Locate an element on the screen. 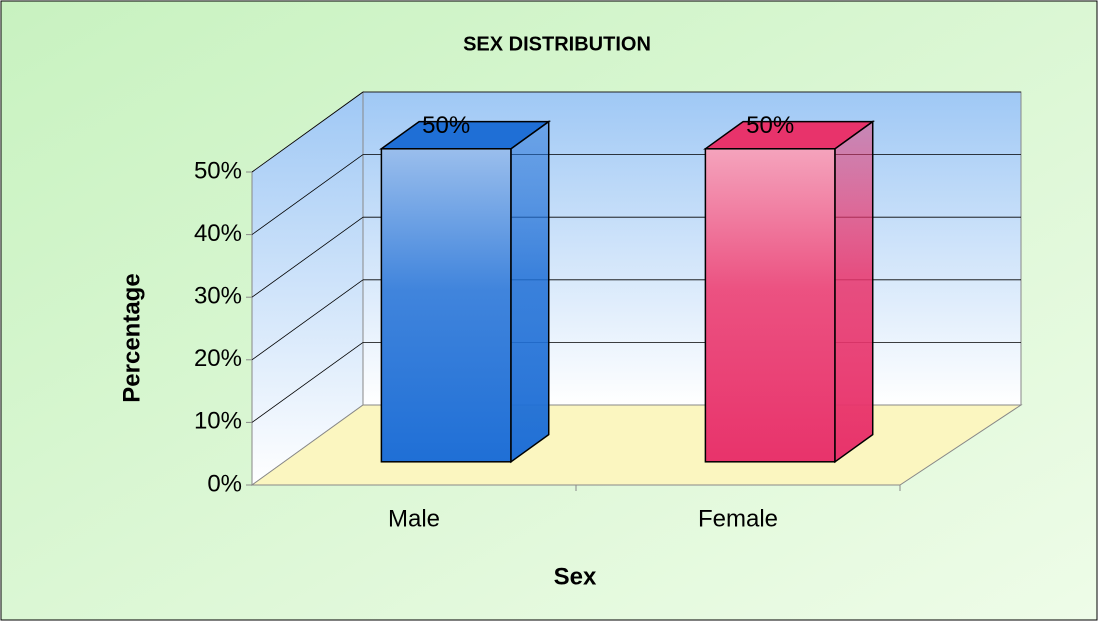 This screenshot has width=1099, height=622. y-axis-label: Percentage is located at coordinates (131, 337).